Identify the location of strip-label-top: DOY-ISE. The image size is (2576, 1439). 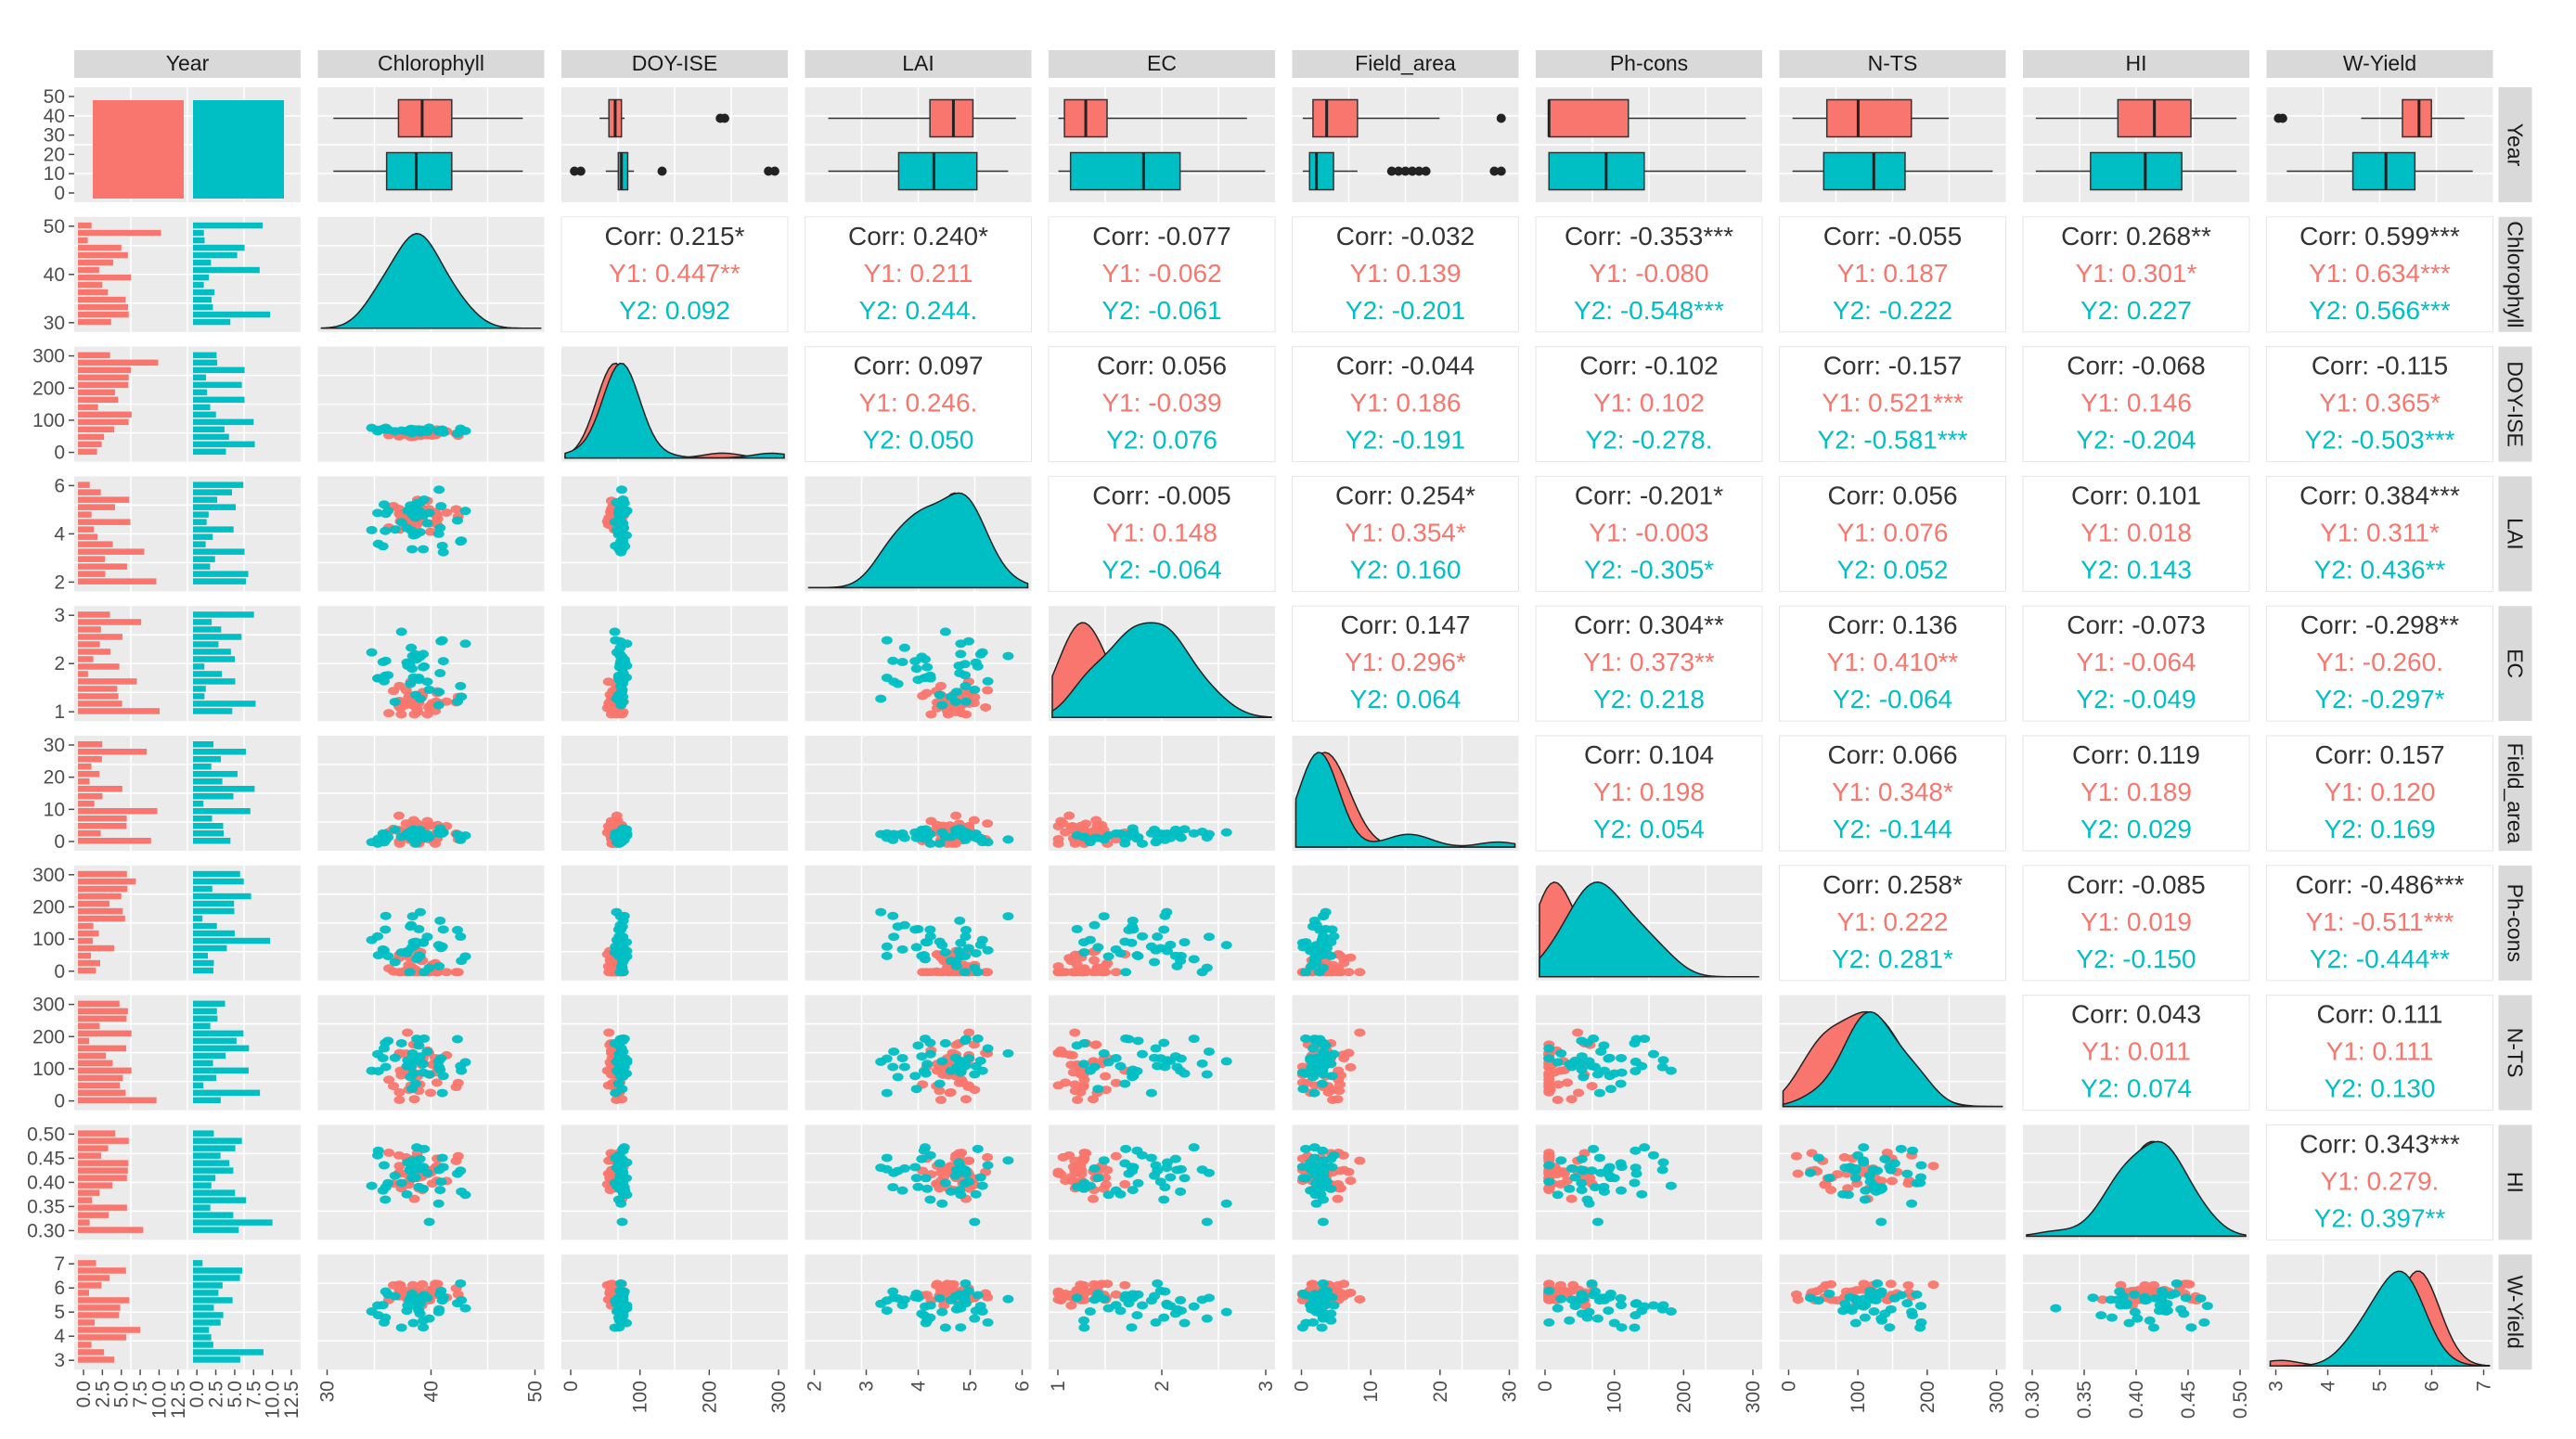
(674, 63).